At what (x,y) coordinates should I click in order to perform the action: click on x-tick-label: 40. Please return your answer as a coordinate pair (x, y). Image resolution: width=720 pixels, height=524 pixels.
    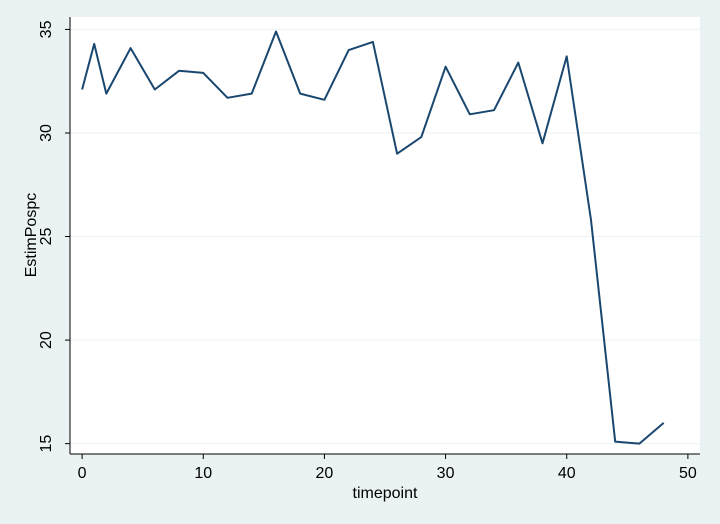
    Looking at the image, I should click on (567, 473).